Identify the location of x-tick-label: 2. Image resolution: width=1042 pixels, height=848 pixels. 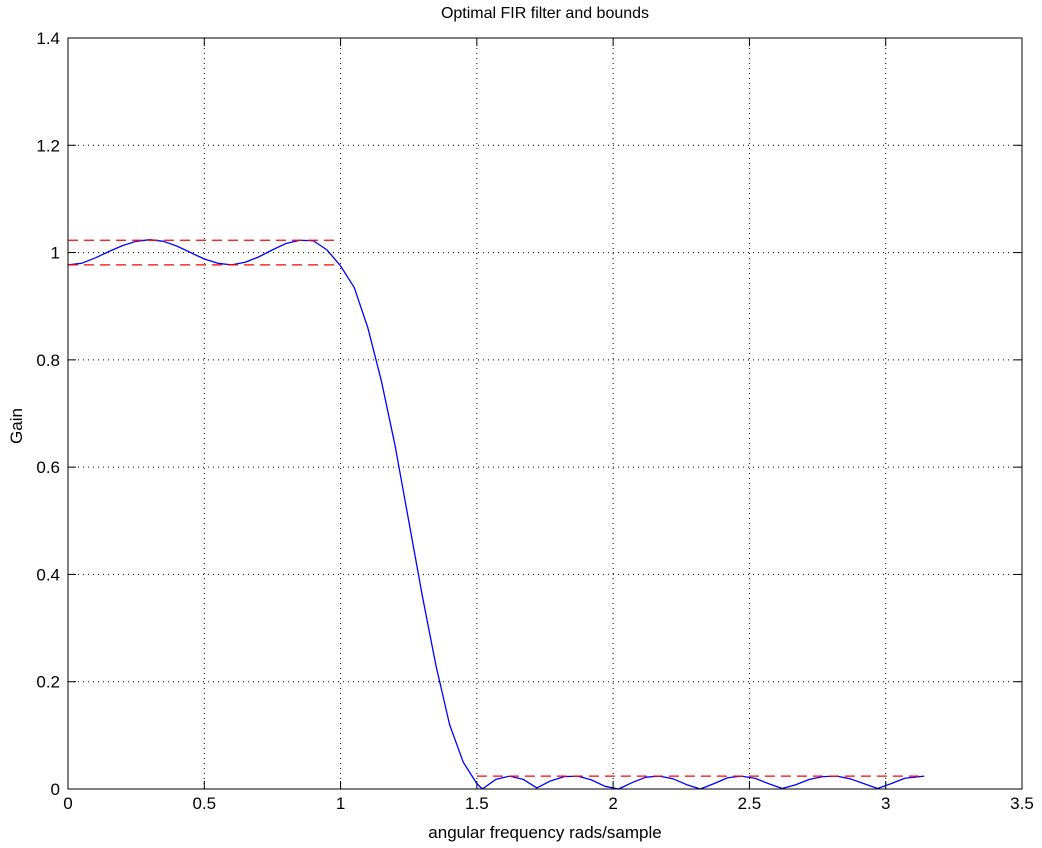
(612, 803).